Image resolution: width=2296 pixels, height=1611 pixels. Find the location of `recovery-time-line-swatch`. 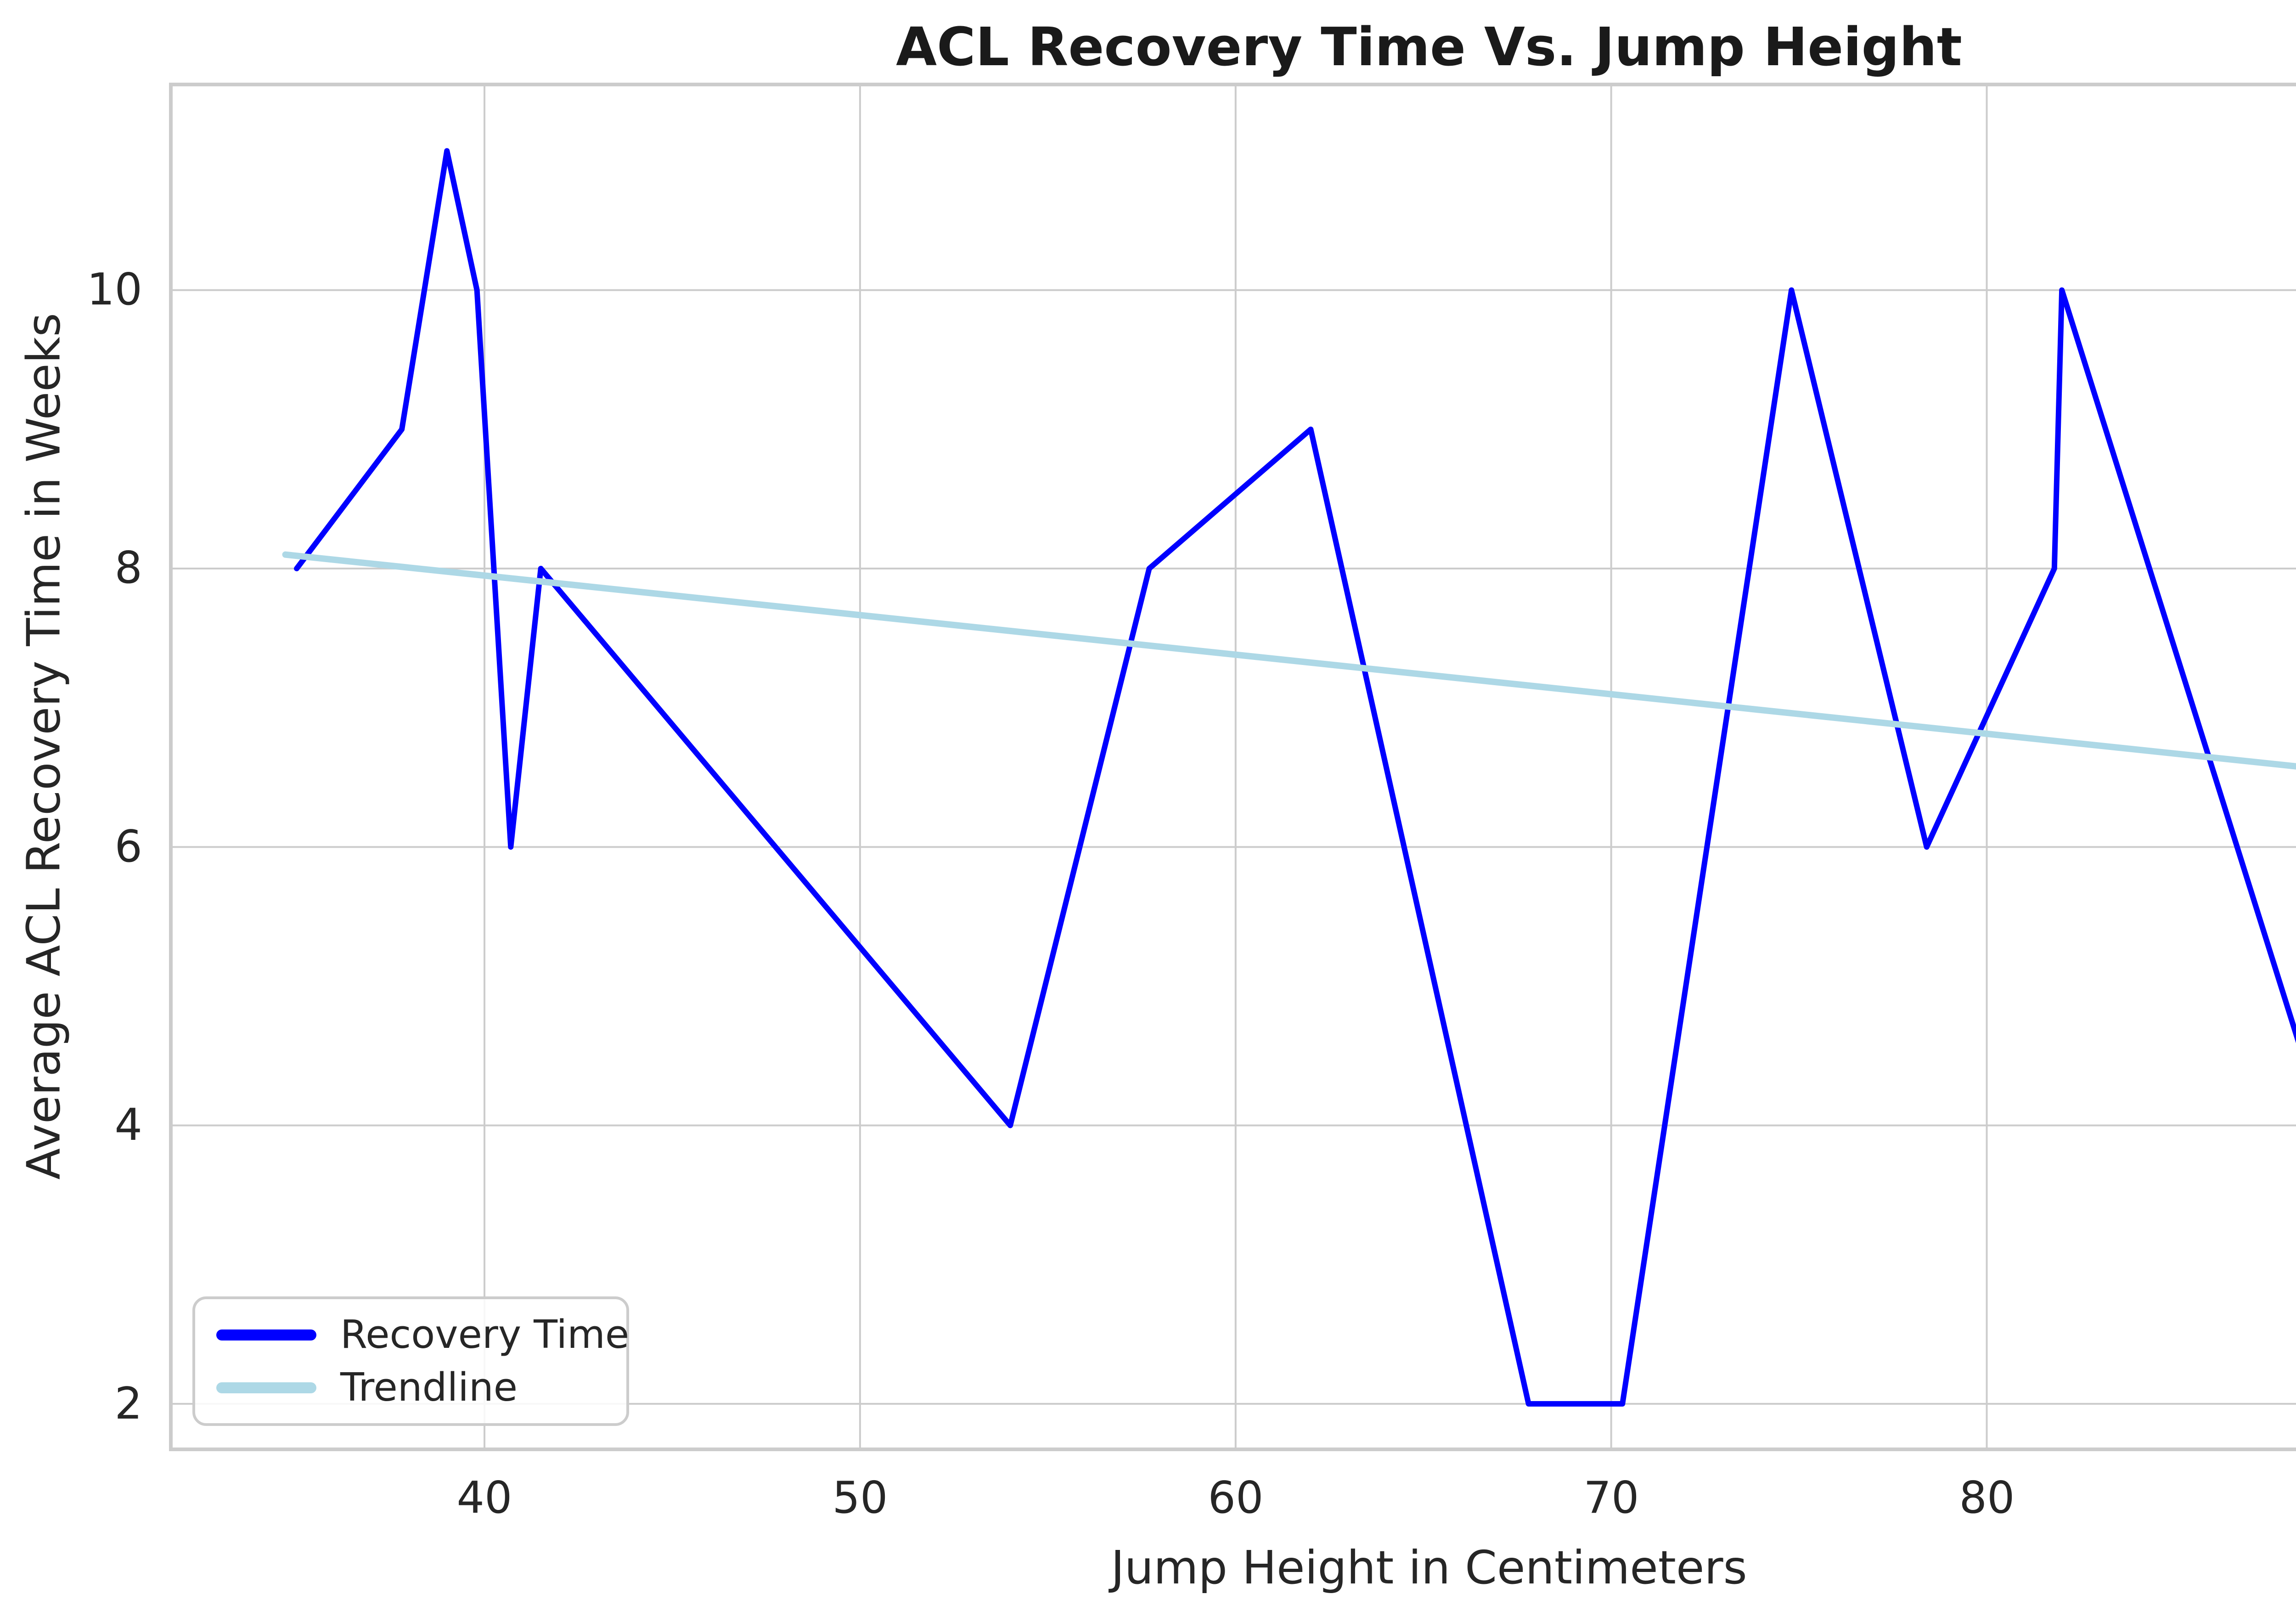

recovery-time-line-swatch is located at coordinates (266, 1335).